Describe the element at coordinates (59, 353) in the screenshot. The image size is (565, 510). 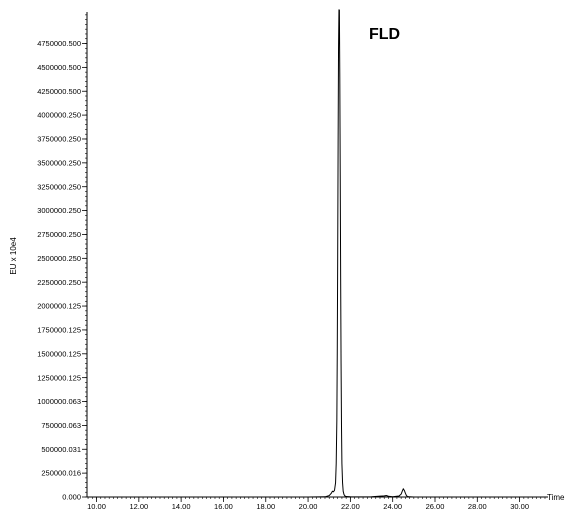
I see `y-tick-label: 1500000.125` at that location.